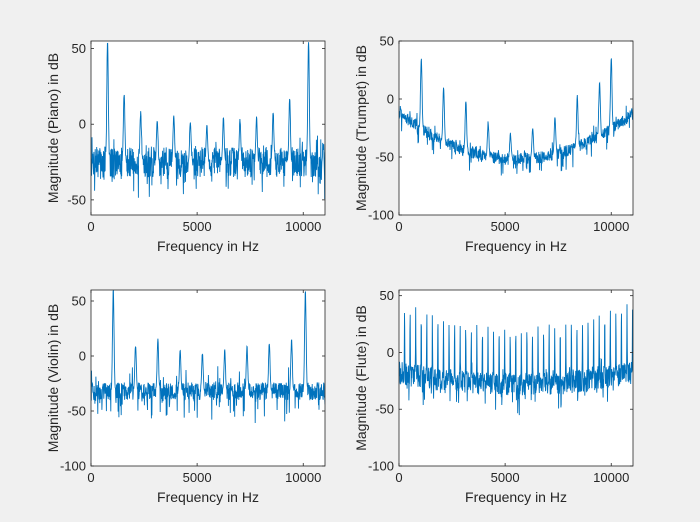 The height and width of the screenshot is (522, 700). I want to click on plot-area, so click(208, 128).